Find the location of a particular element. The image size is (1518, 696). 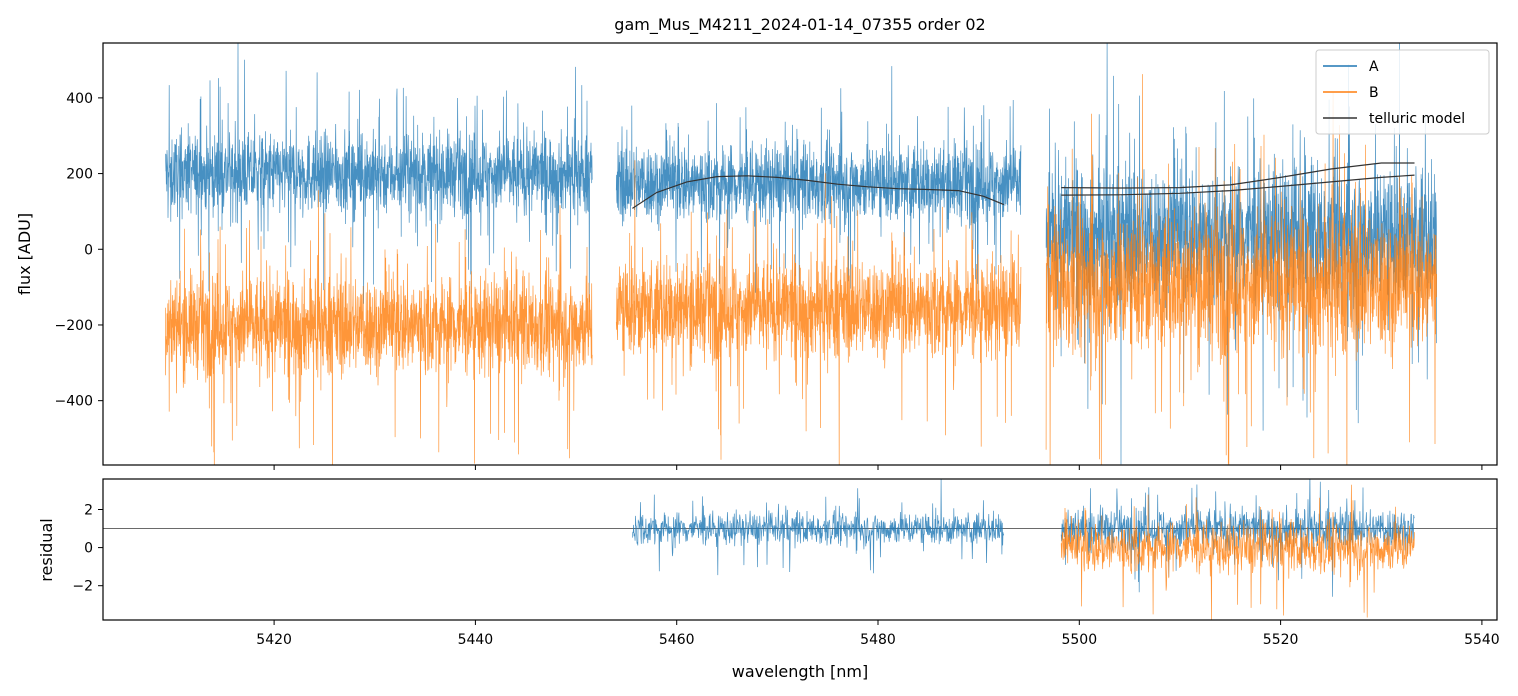

top-y-ticks: −400 −200 0 200 400 is located at coordinates (79, 250).